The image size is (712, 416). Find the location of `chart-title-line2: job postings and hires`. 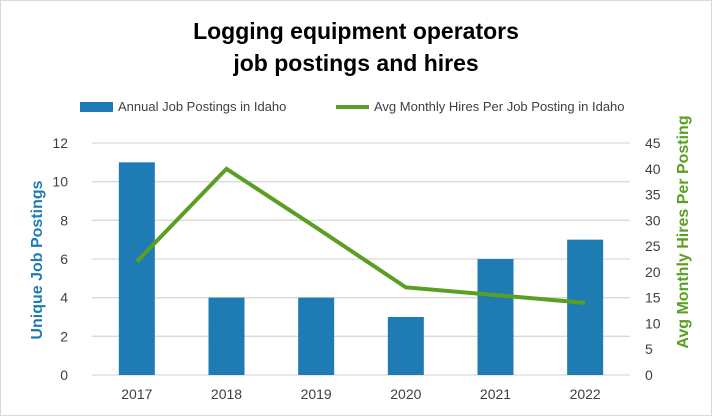

chart-title-line2: job postings and hires is located at coordinates (356, 63).